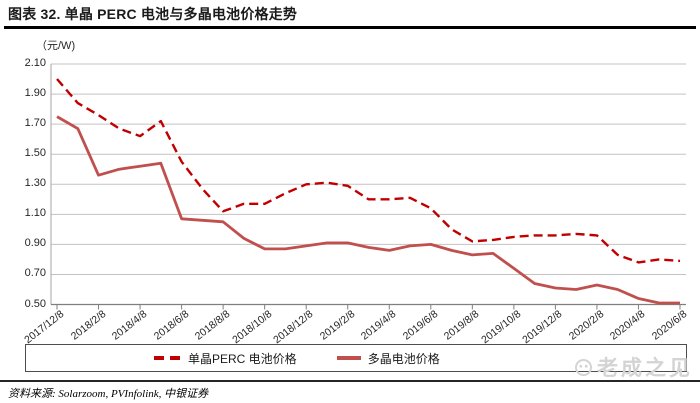 The width and height of the screenshot is (700, 403). Describe the element at coordinates (350, 27) in the screenshot. I see `title-underline` at that location.